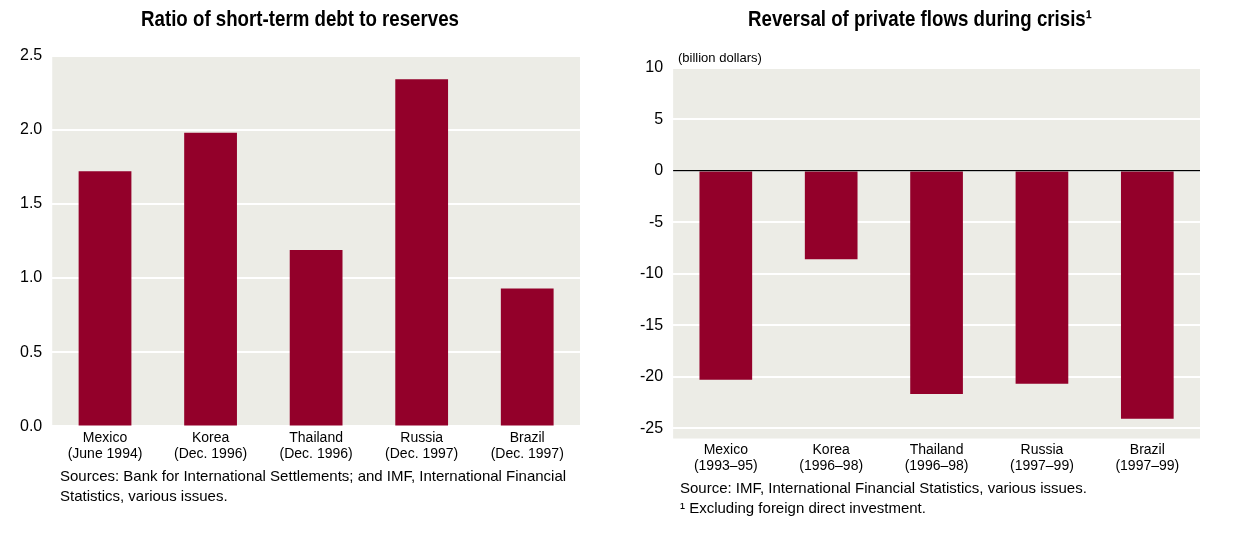 This screenshot has height=550, width=1243. I want to click on y-tick-label: 5, so click(659, 118).